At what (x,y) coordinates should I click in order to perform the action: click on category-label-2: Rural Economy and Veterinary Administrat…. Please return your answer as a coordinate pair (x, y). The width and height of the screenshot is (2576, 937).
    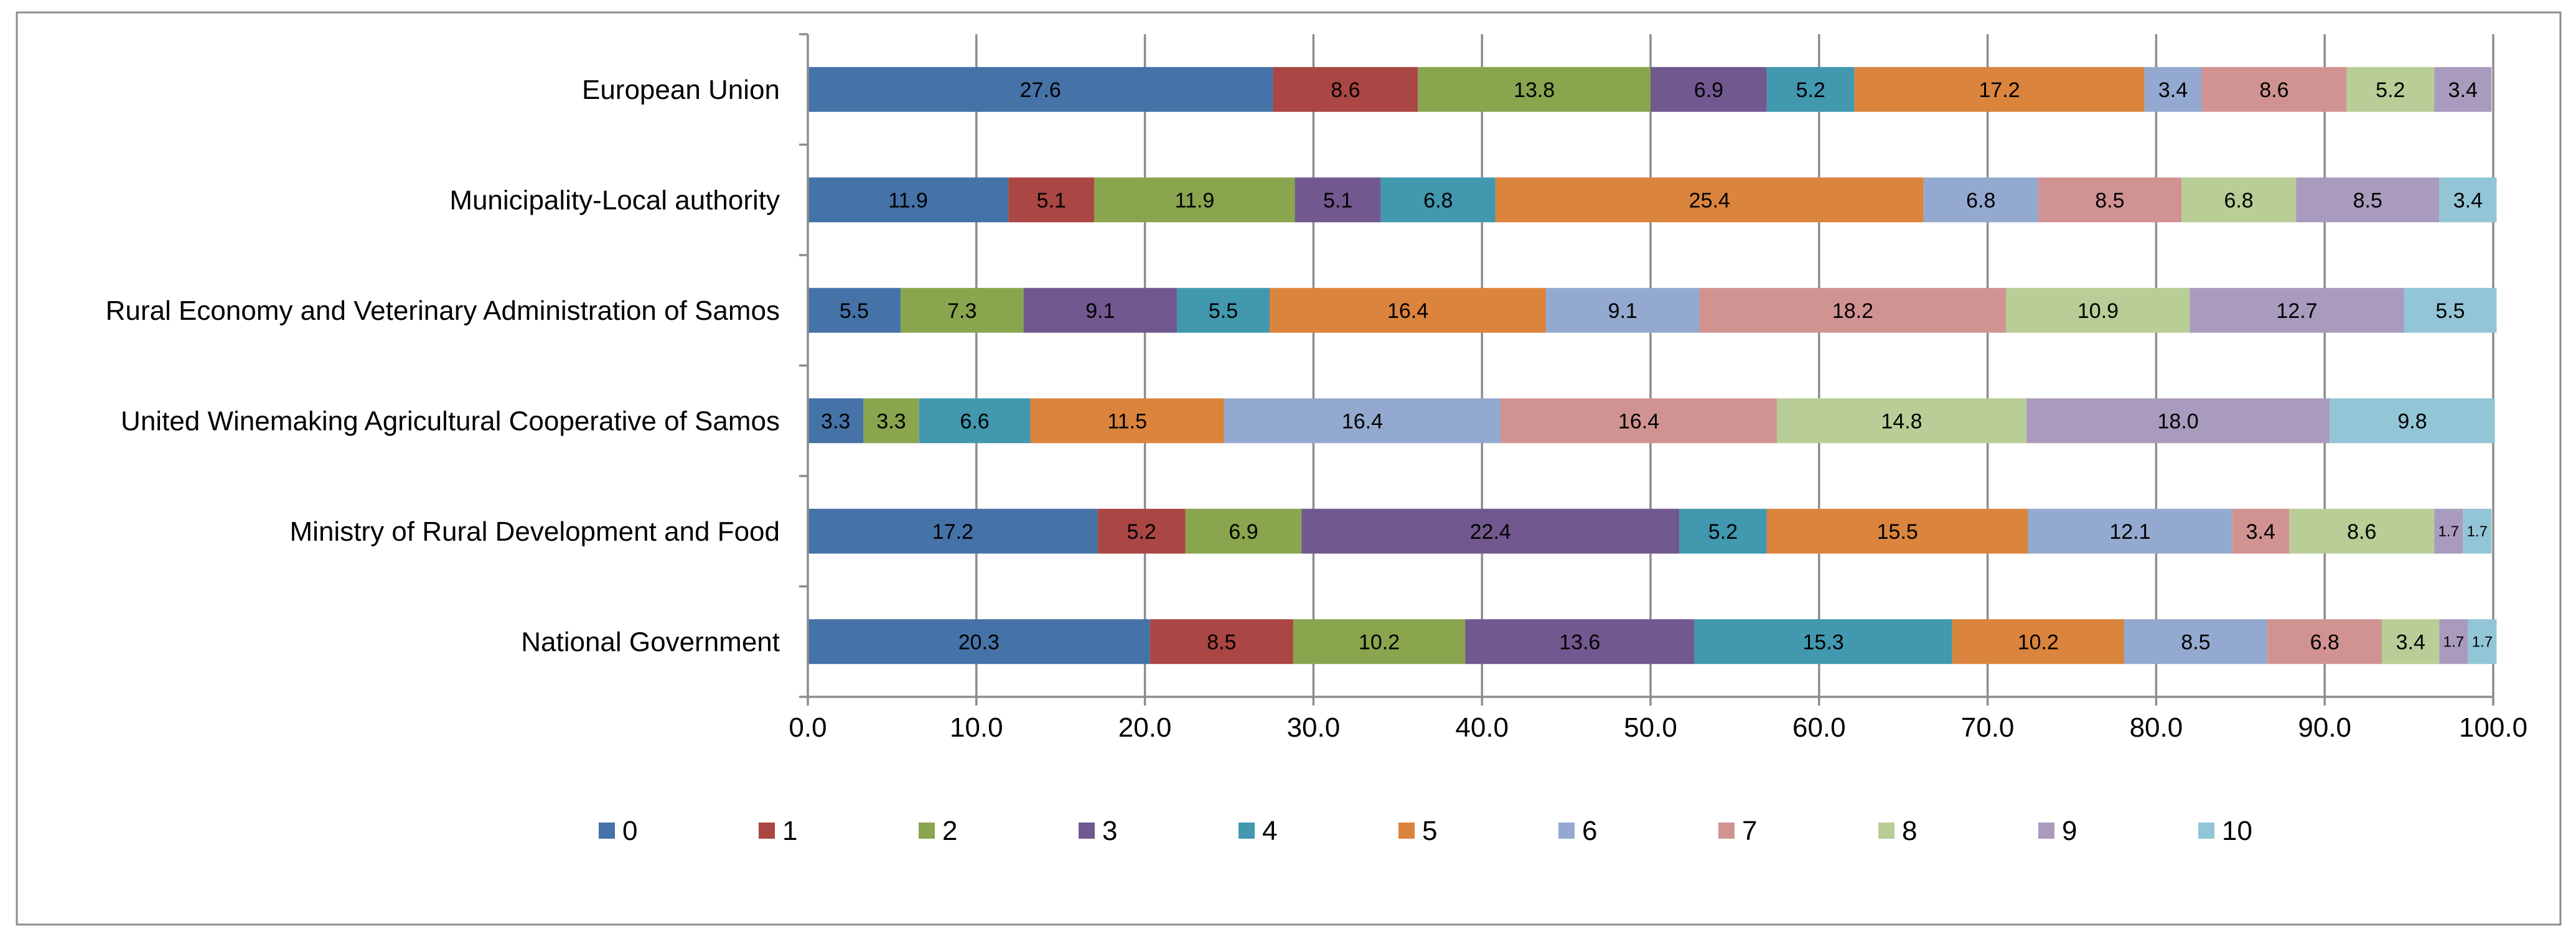
    Looking at the image, I should click on (443, 311).